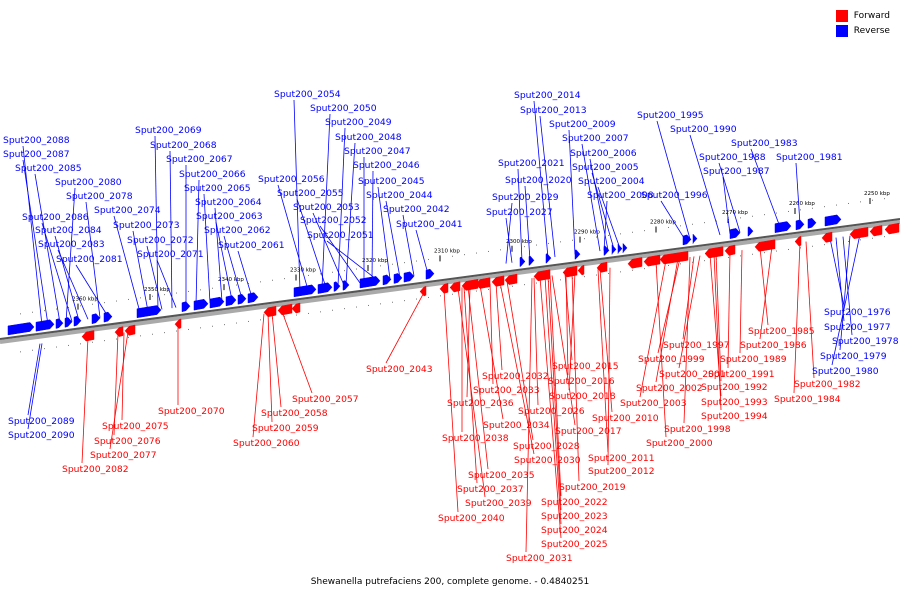 This screenshot has width=900, height=600. What do you see at coordinates (674, 195) in the screenshot?
I see `gene-label-sput200-1996: Sput200_1996` at bounding box center [674, 195].